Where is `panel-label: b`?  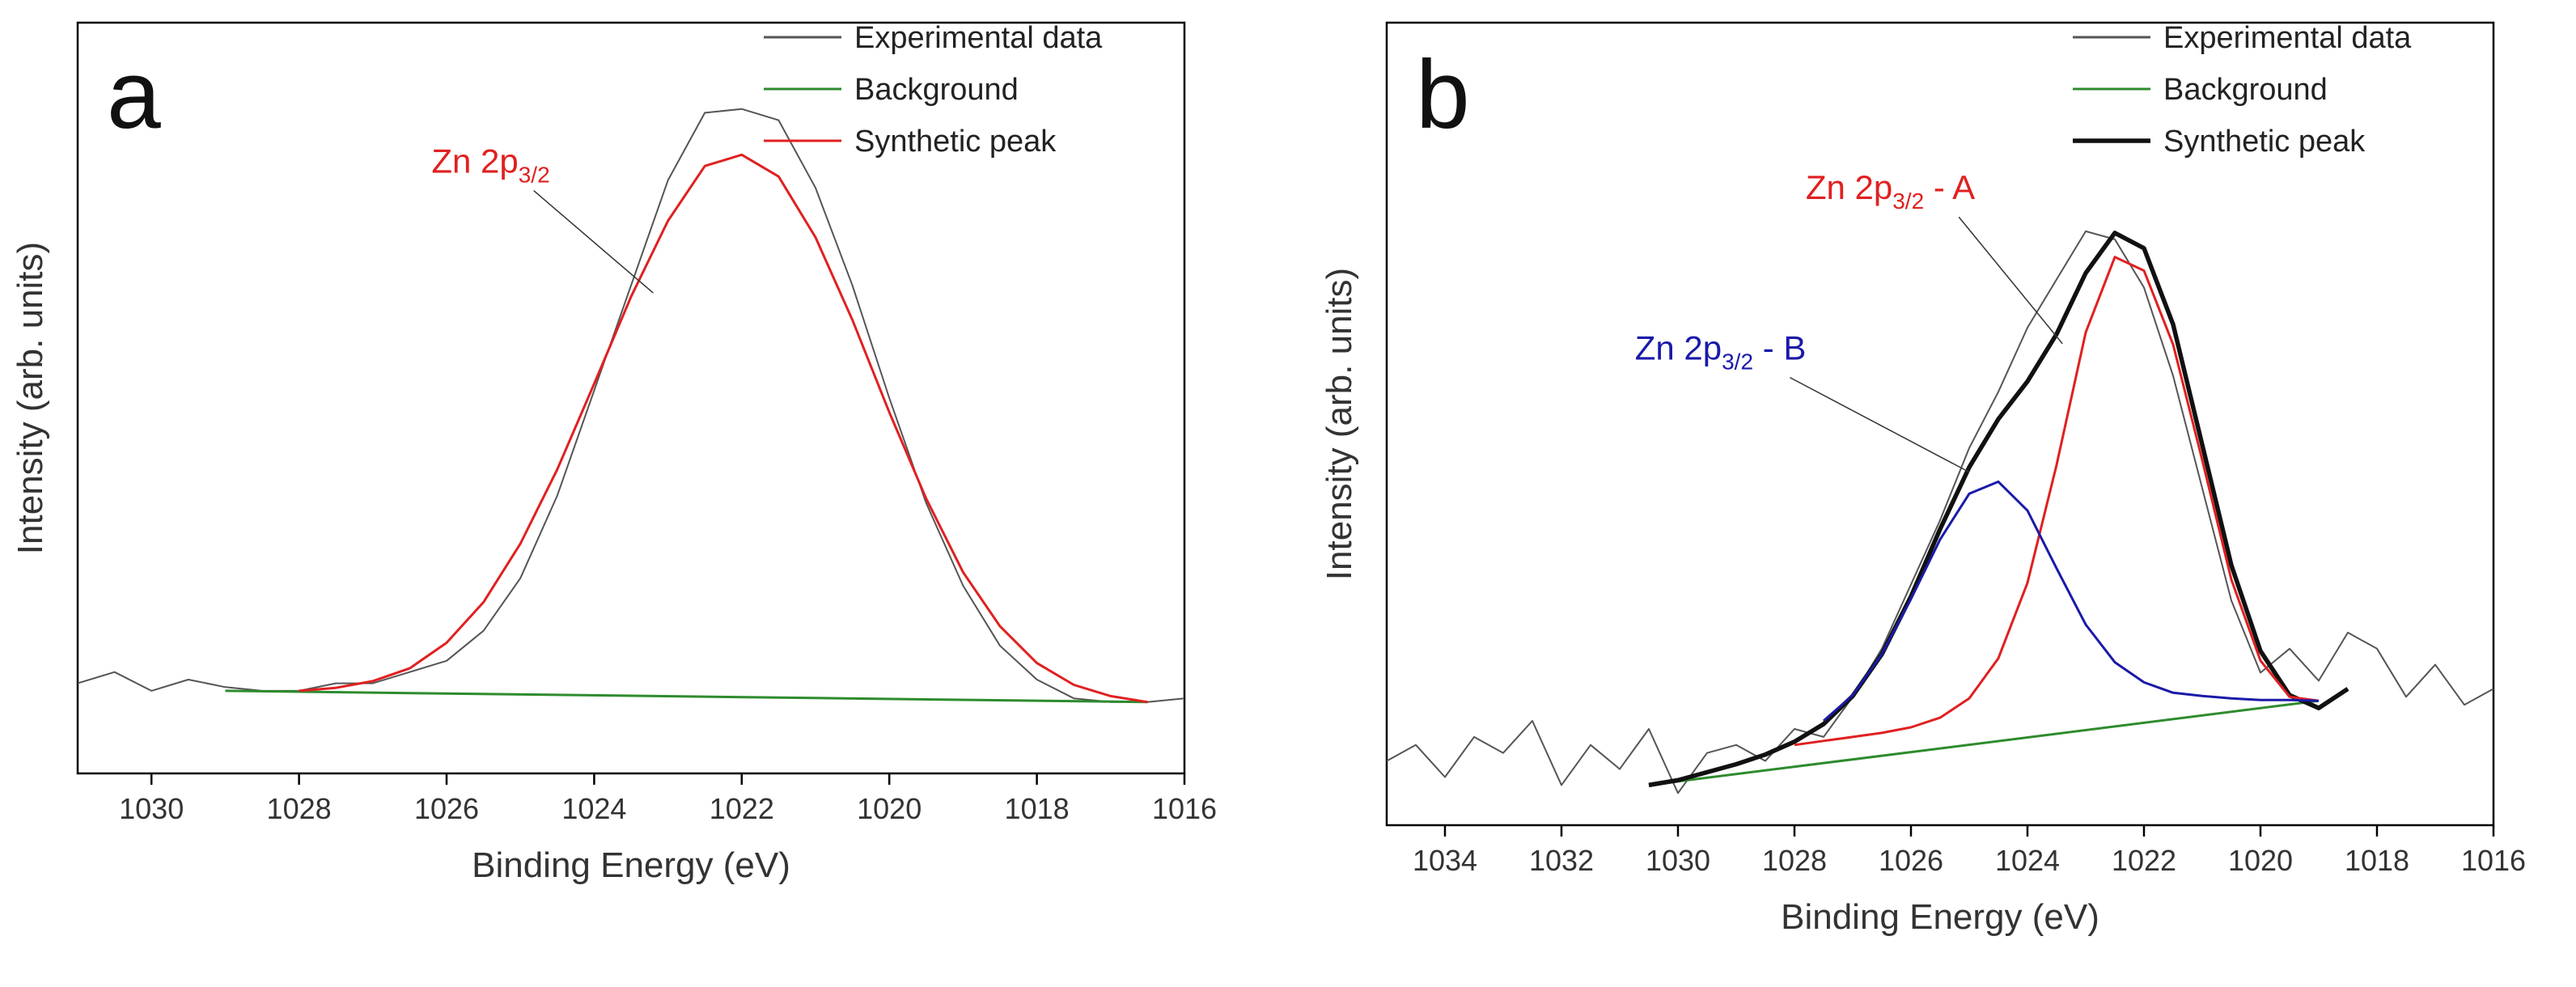 panel-label: b is located at coordinates (1443, 94).